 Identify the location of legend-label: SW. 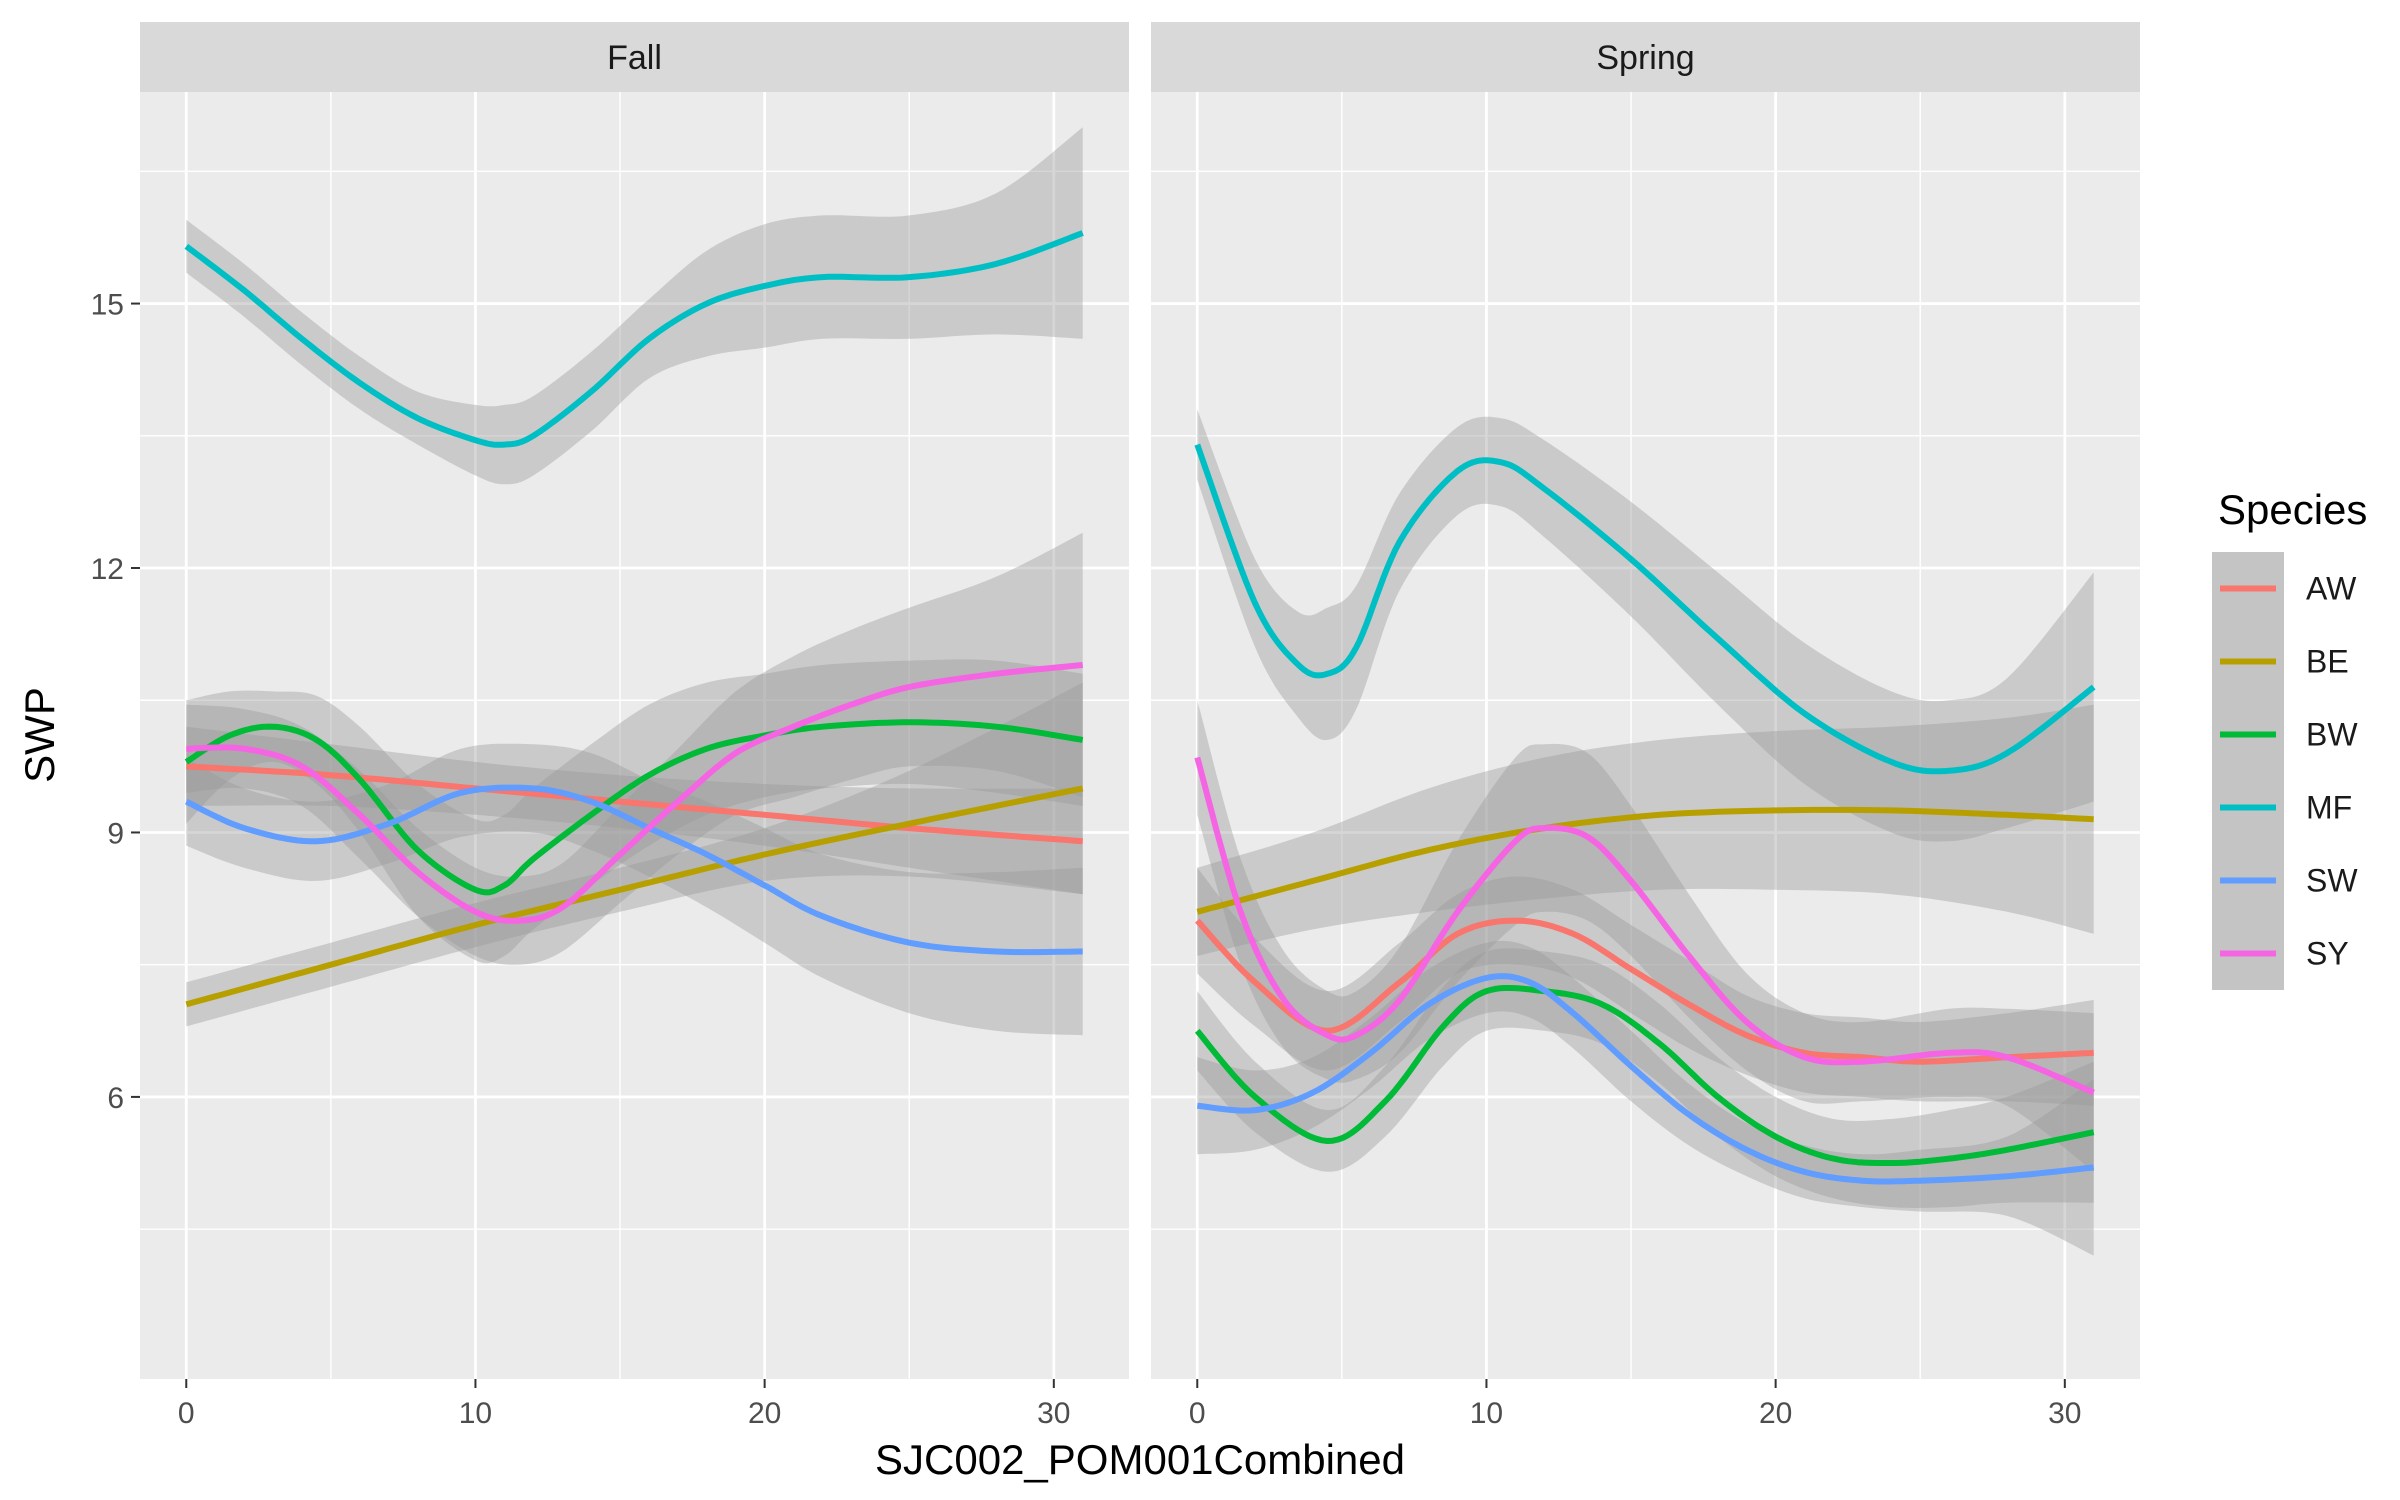
(2332, 881).